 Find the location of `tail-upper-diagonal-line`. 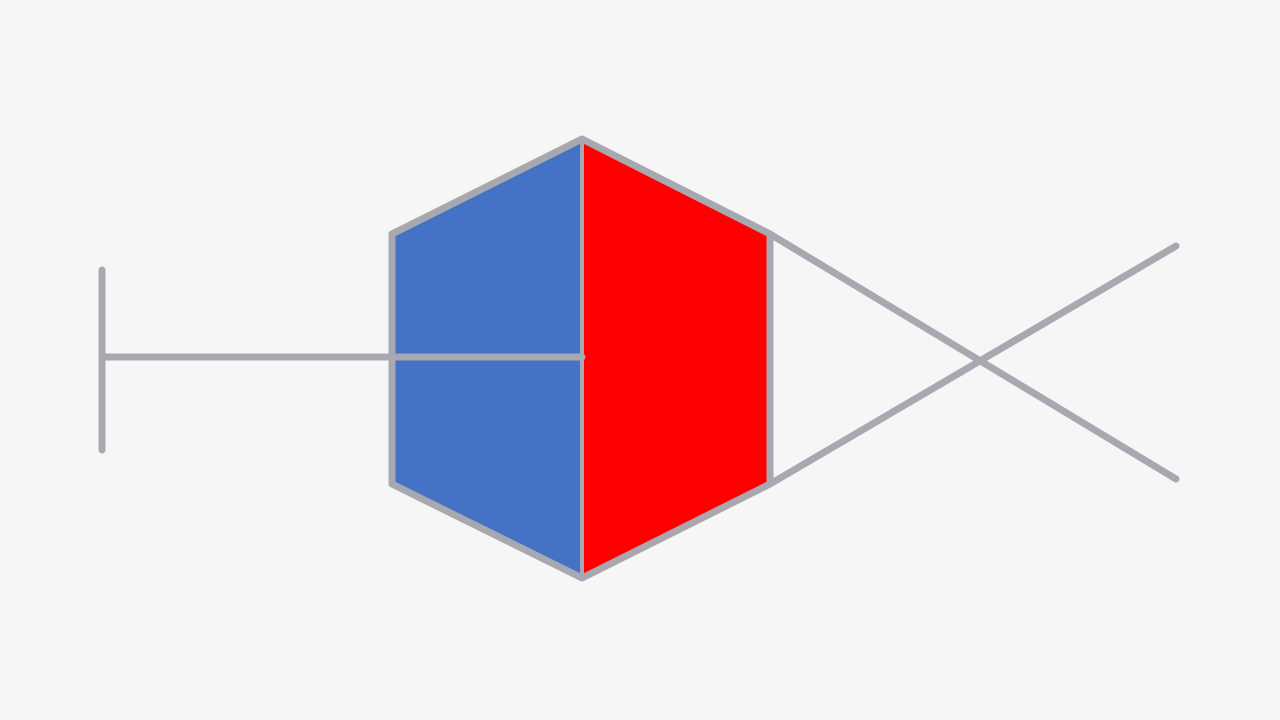

tail-upper-diagonal-line is located at coordinates (973, 356).